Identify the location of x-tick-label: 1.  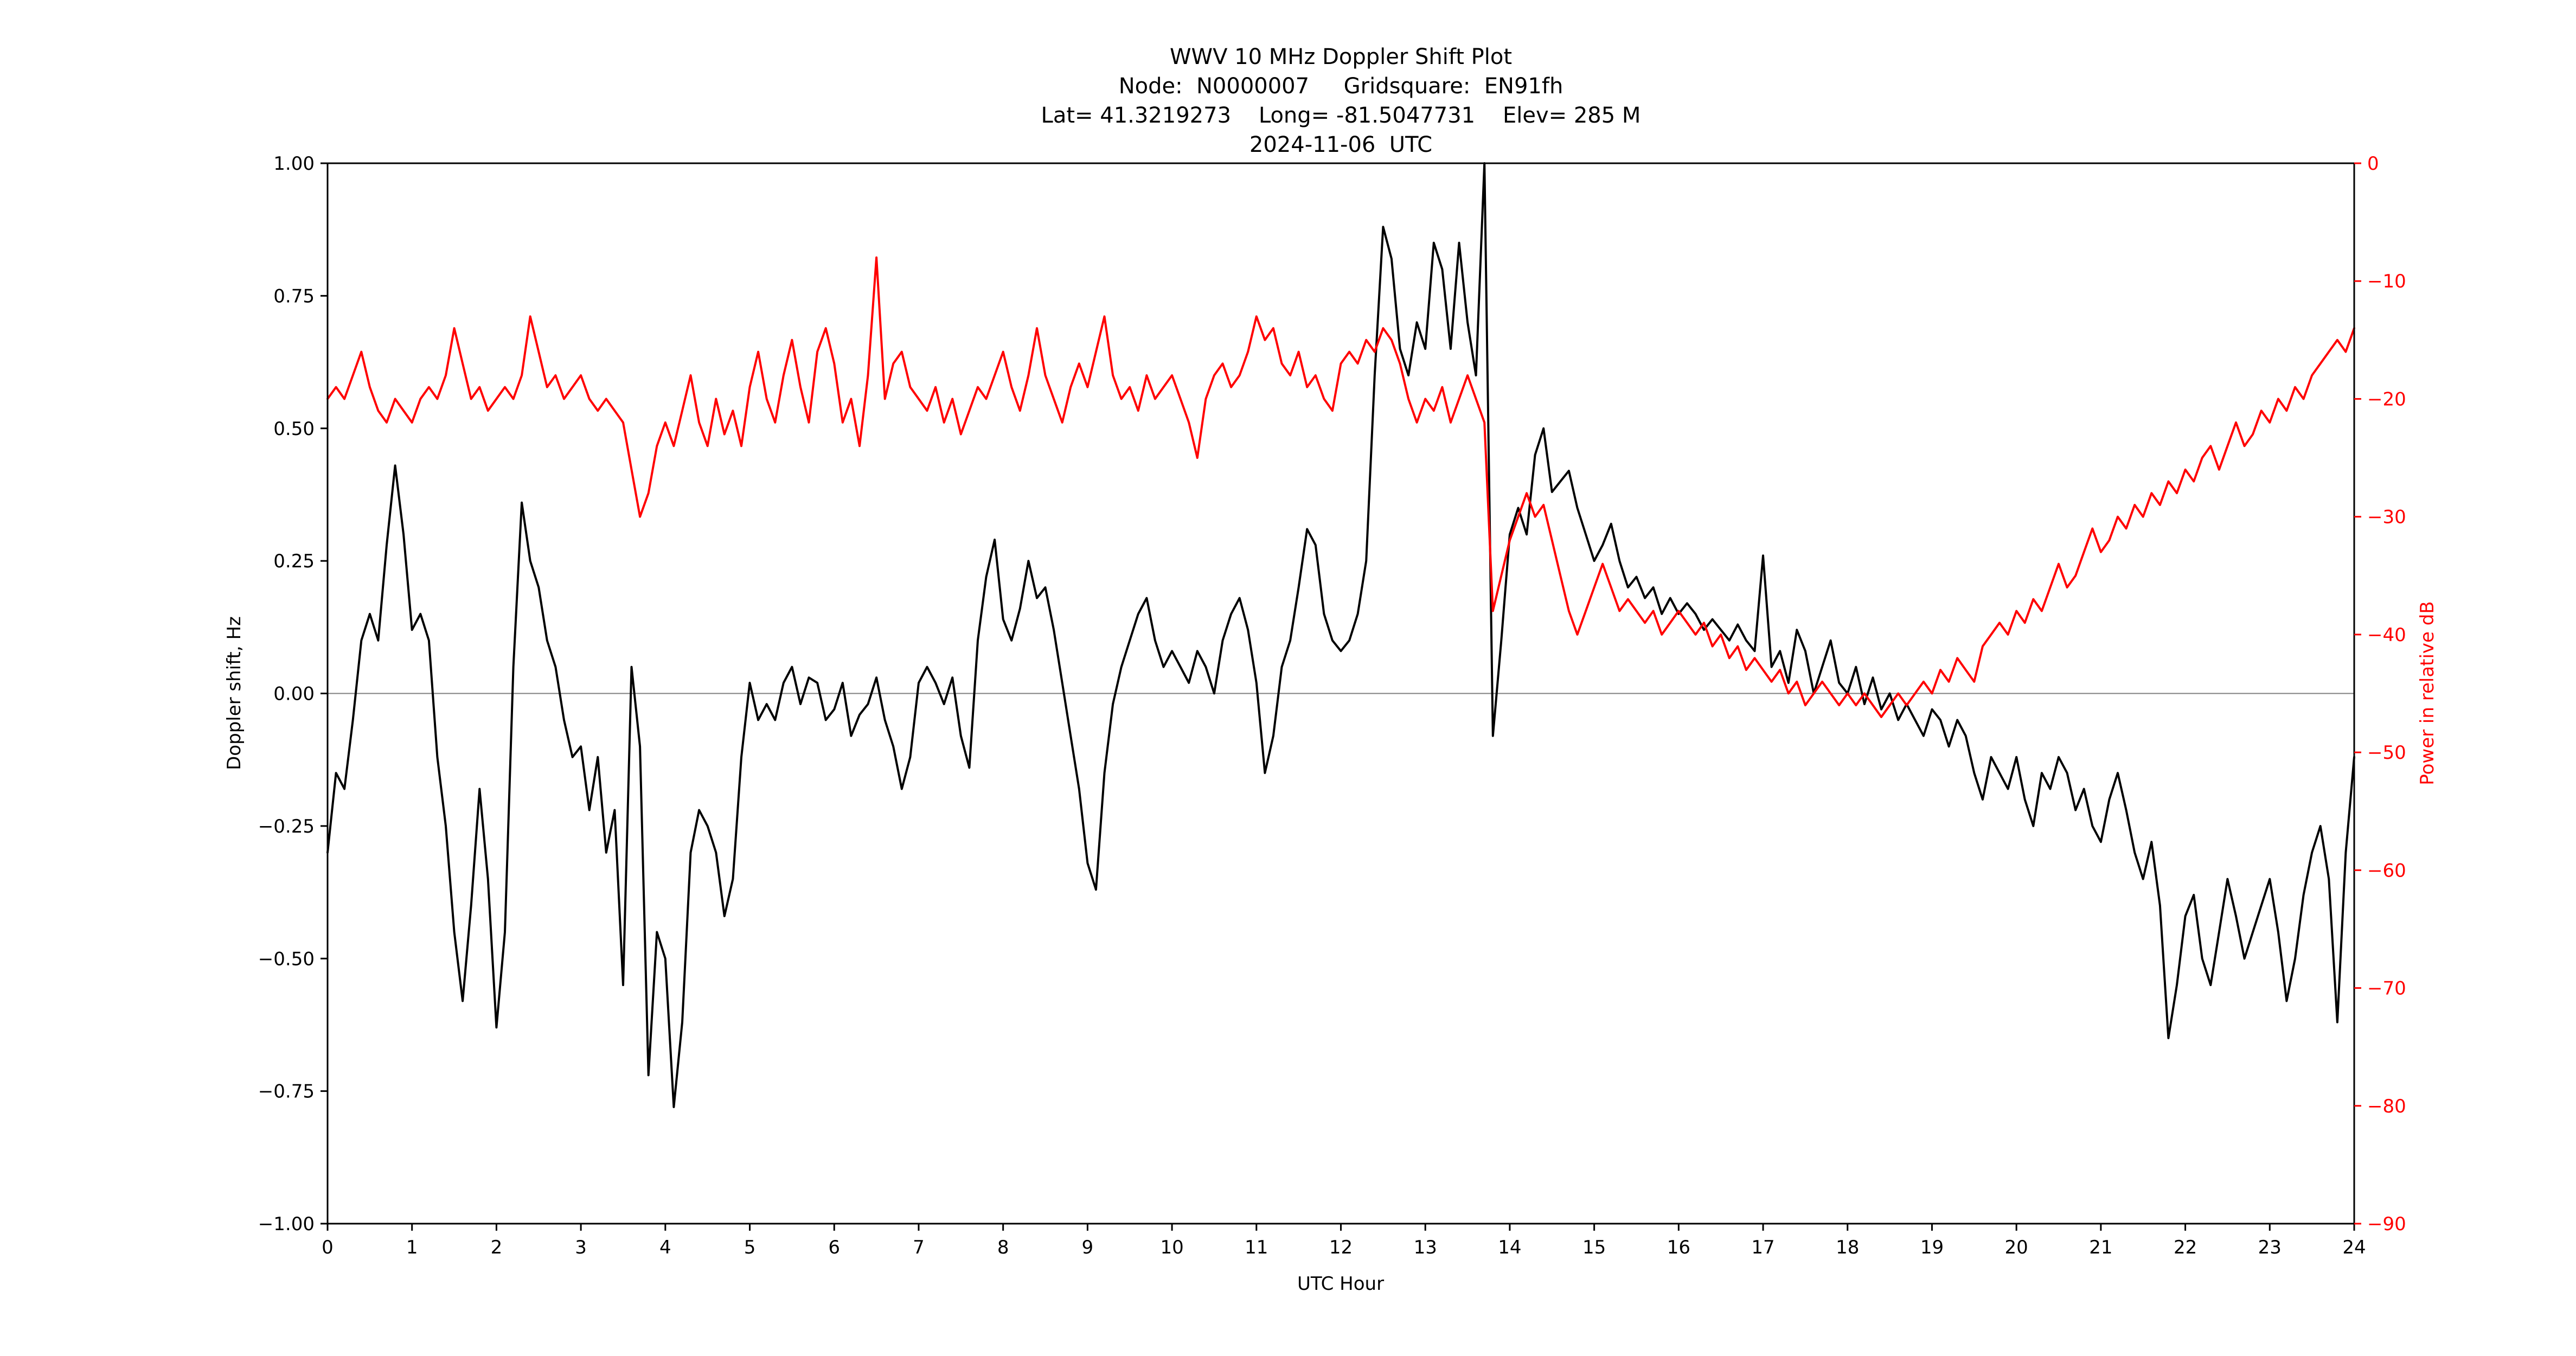
(412, 1247).